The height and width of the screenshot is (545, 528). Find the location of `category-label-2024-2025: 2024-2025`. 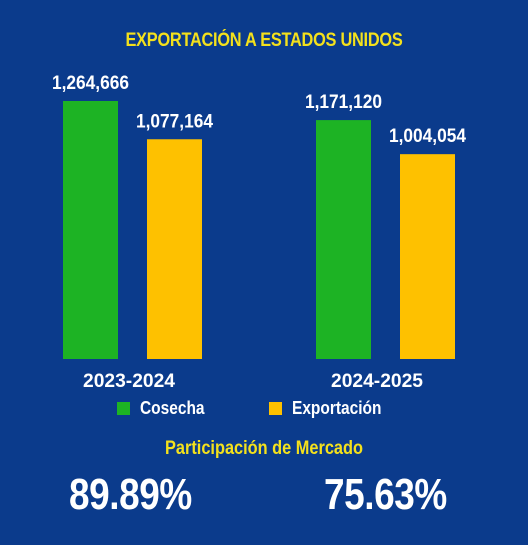

category-label-2024-2025: 2024-2025 is located at coordinates (377, 381).